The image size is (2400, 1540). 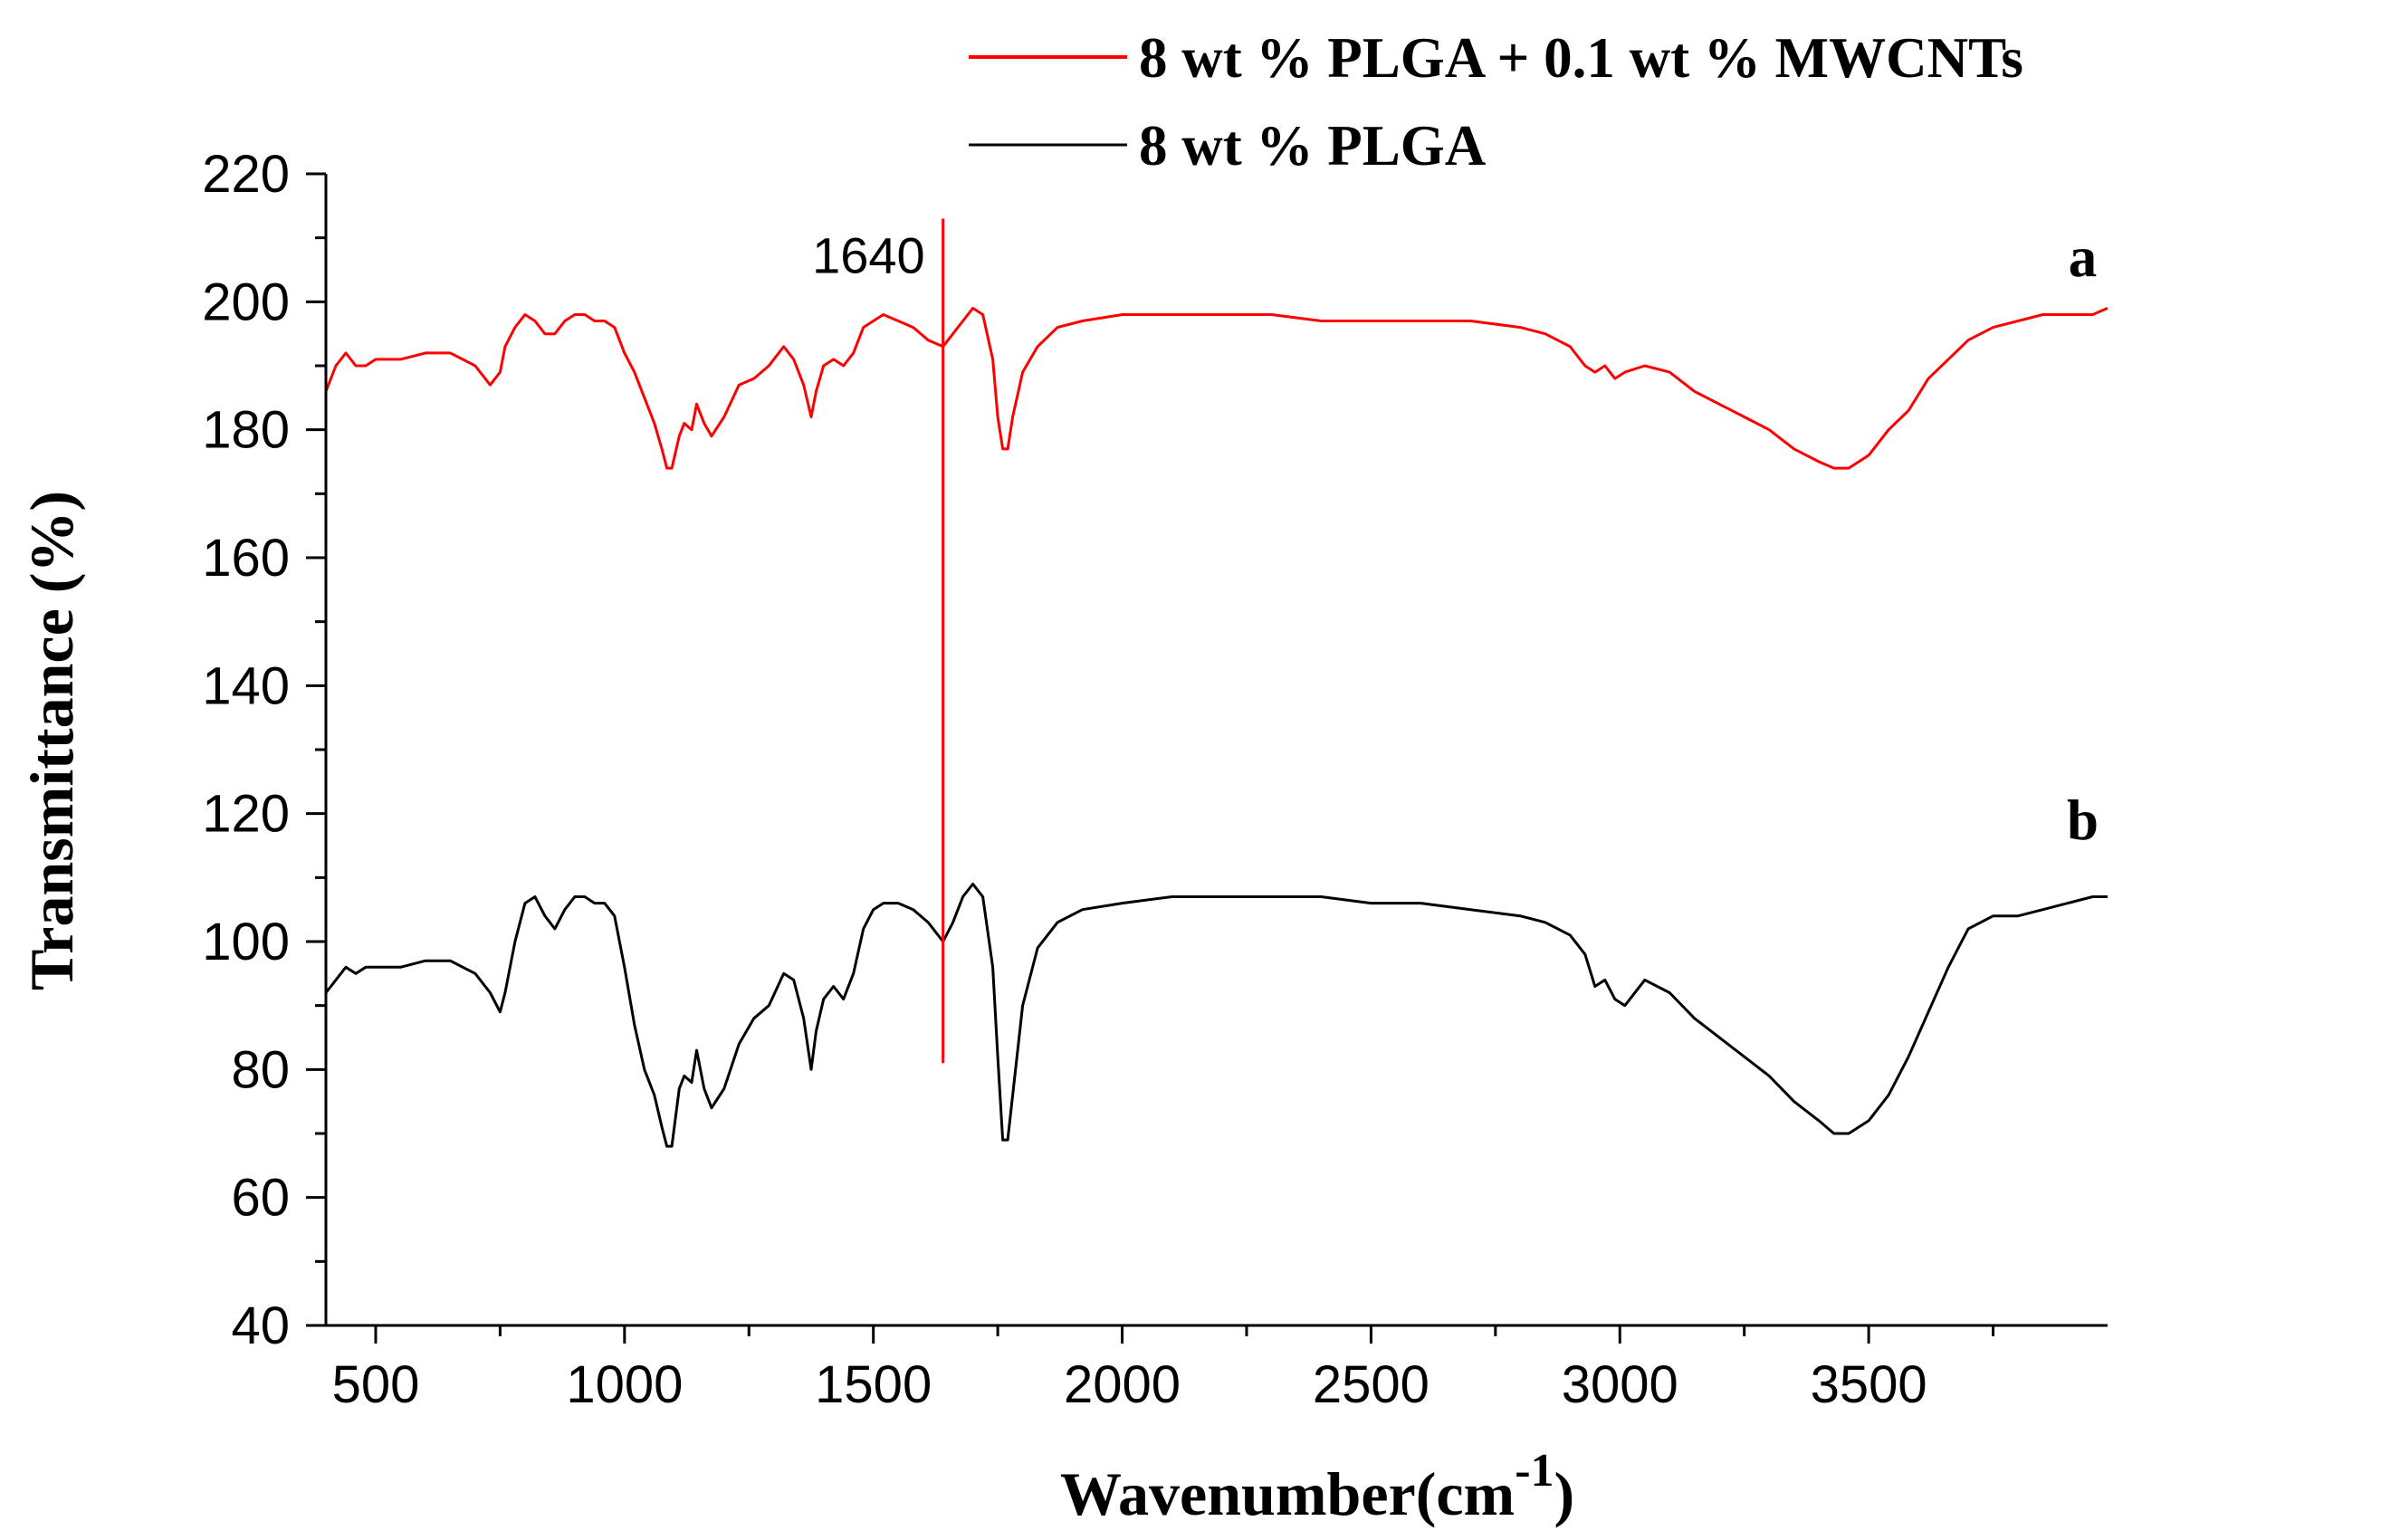 I want to click on marker-label-1640: 1640, so click(x=868, y=254).